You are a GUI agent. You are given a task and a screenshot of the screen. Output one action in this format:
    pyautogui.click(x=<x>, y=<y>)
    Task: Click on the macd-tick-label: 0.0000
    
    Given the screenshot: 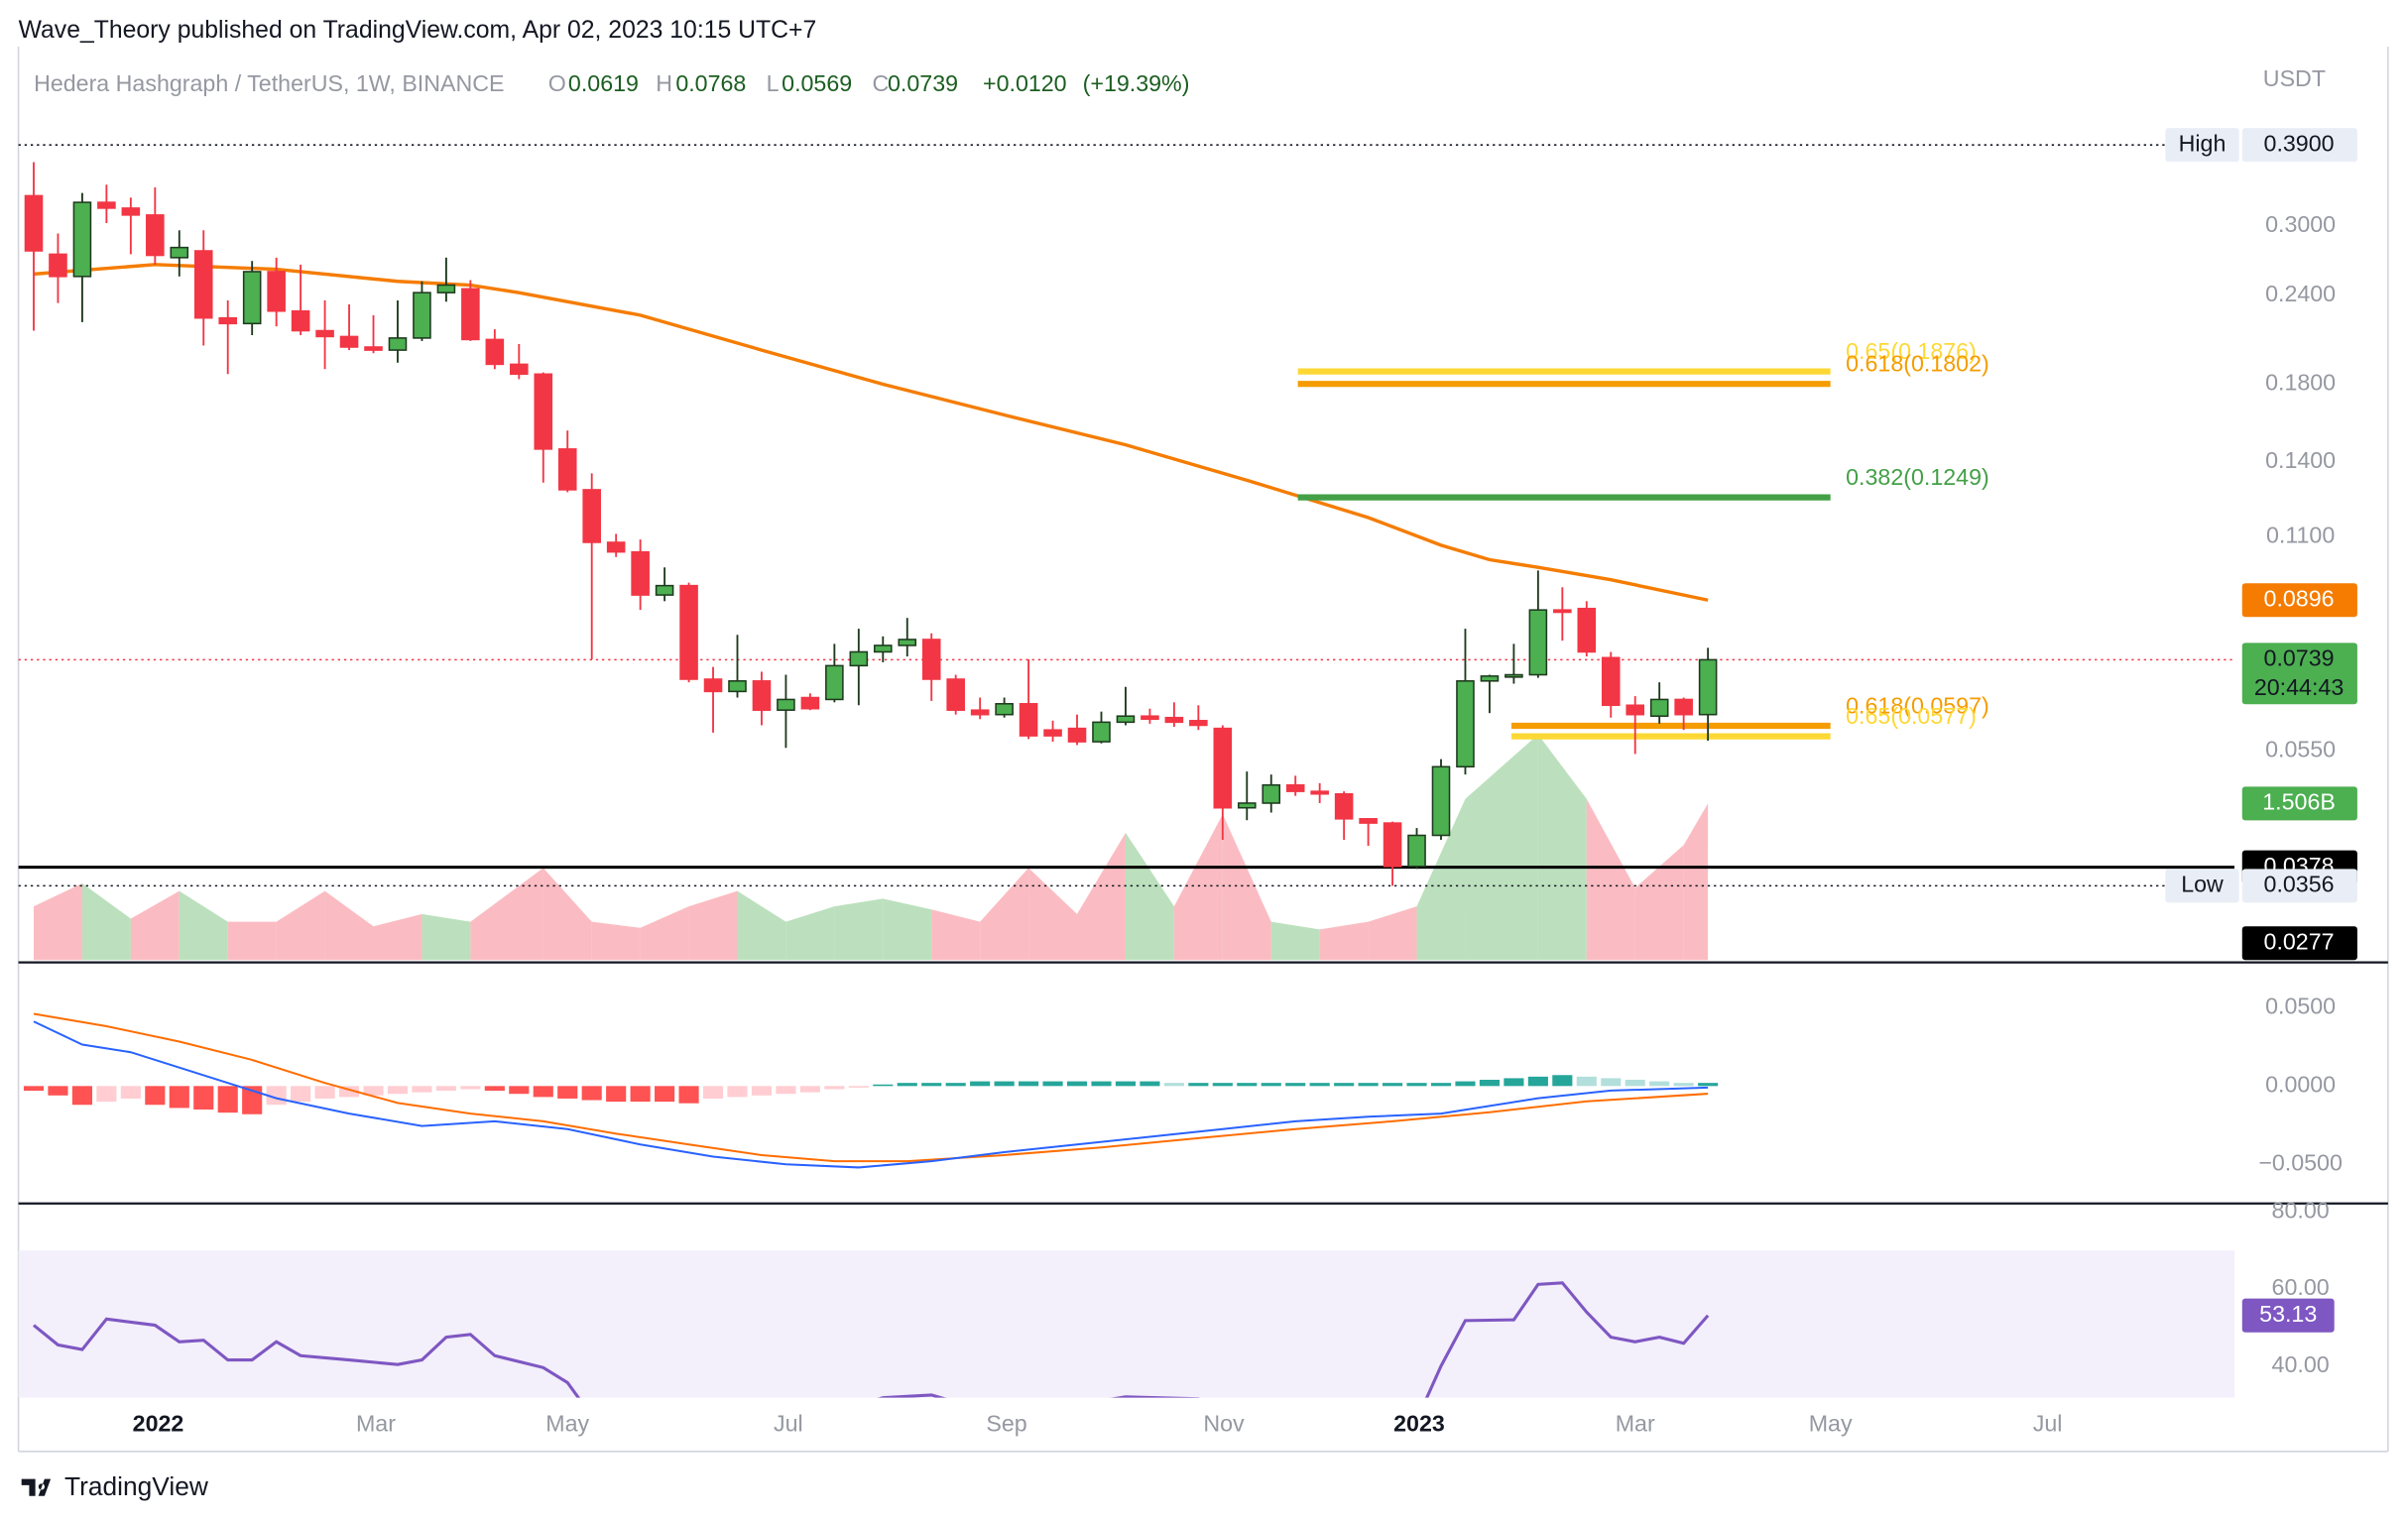 What is the action you would take?
    pyautogui.click(x=2301, y=1084)
    